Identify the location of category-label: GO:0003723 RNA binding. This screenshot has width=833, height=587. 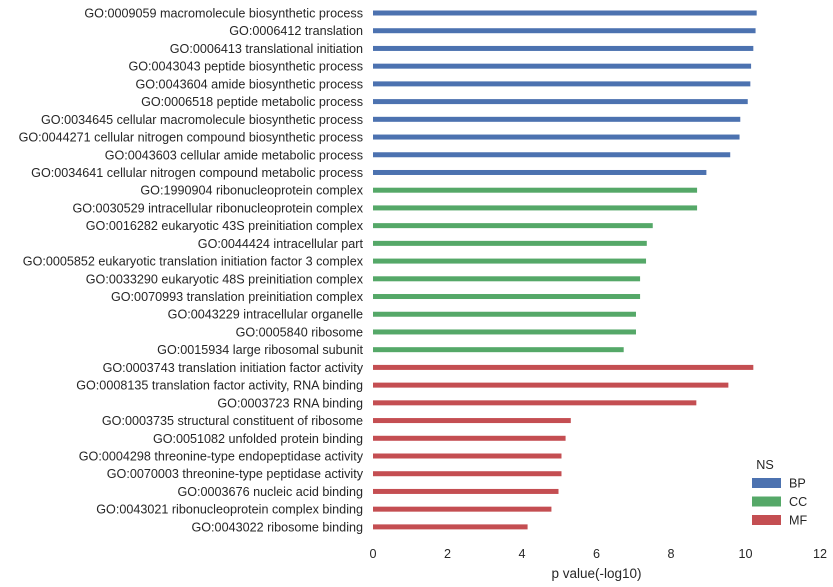
(290, 403).